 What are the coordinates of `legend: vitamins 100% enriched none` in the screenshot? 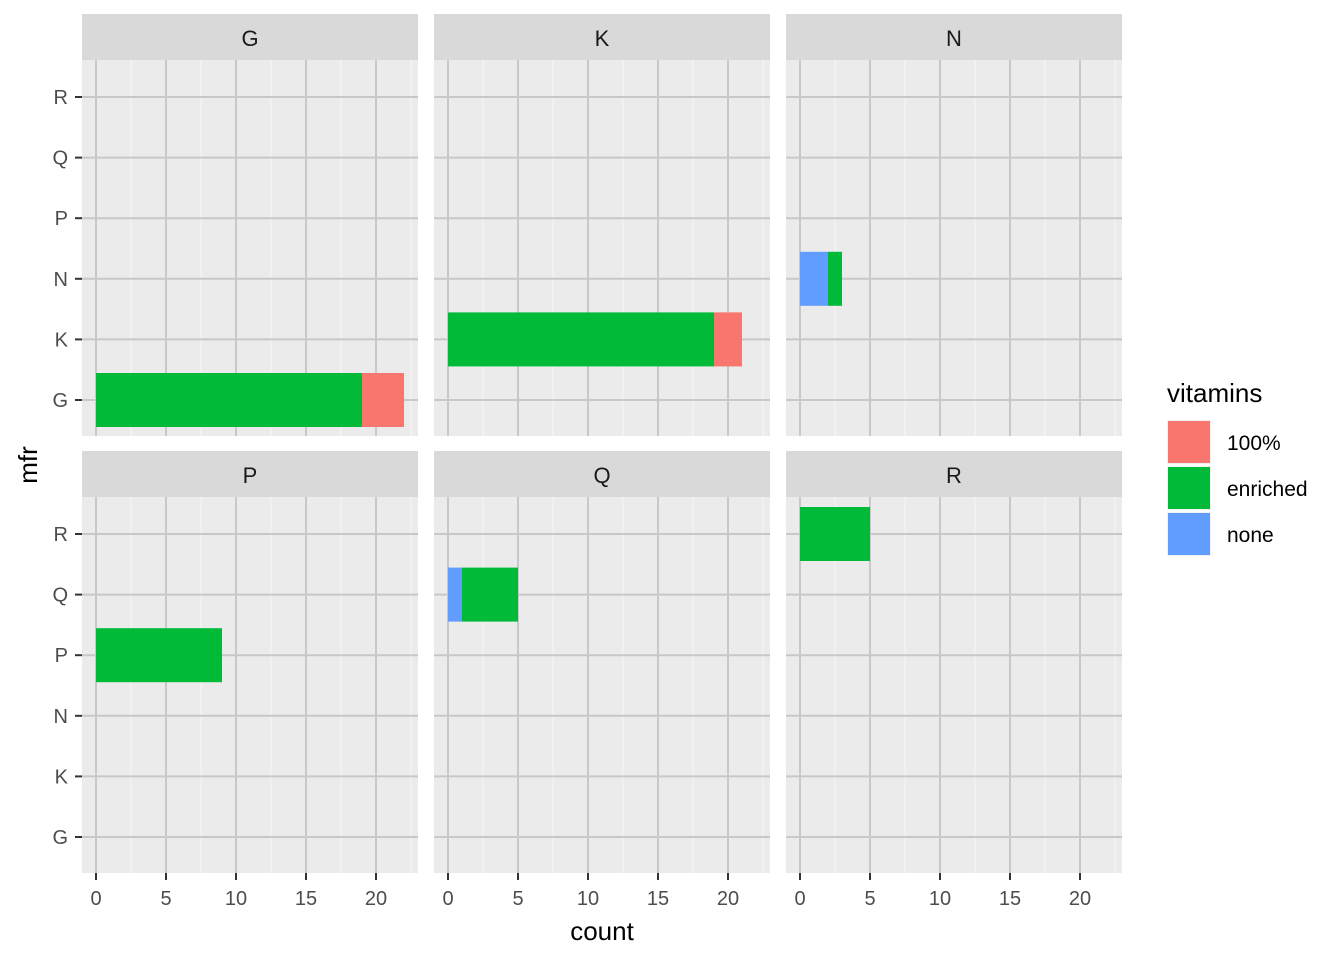 It's located at (1237, 467).